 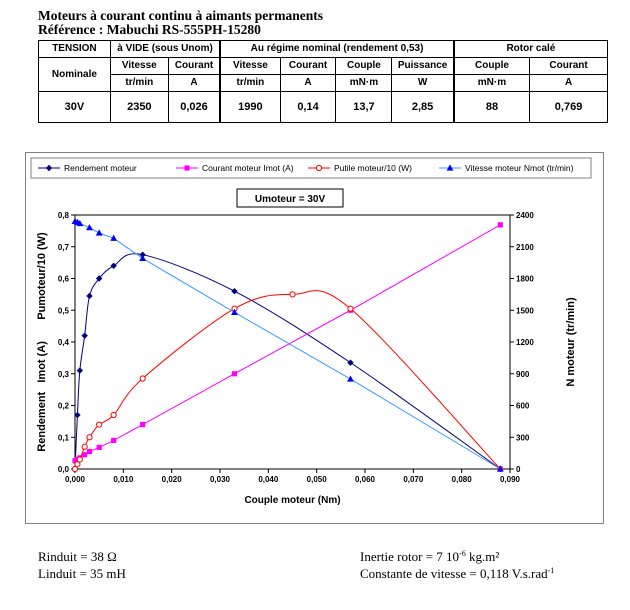 I want to click on value-cell: 13,7, so click(x=364, y=107).